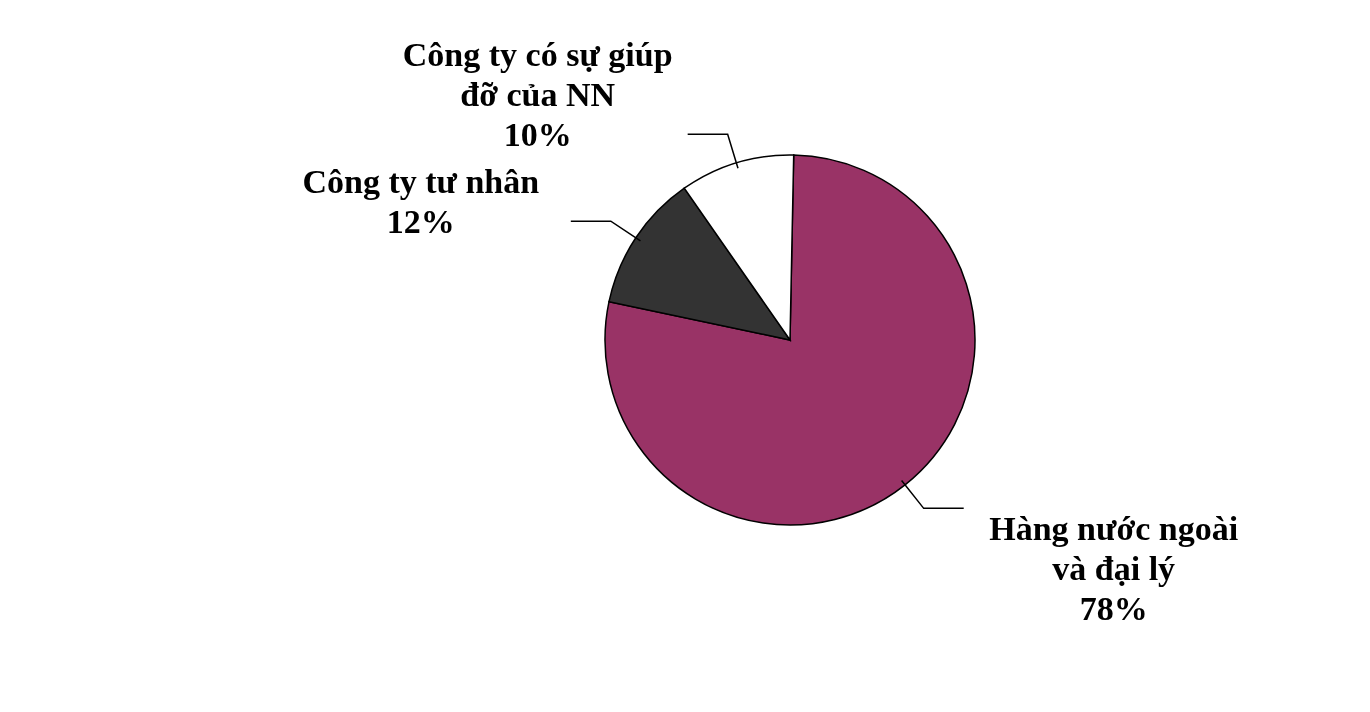 This screenshot has height=712, width=1370. What do you see at coordinates (537, 135) in the screenshot?
I see `data-label: 10%` at bounding box center [537, 135].